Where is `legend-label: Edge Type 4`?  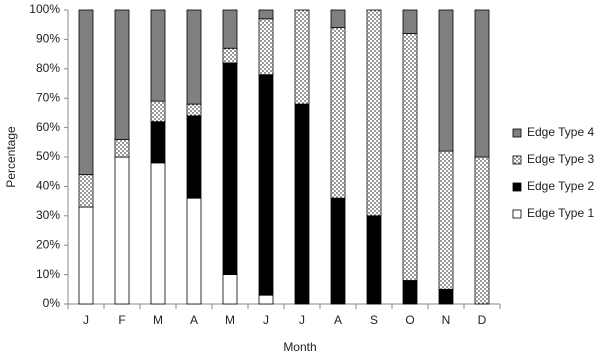
legend-label: Edge Type 4 is located at coordinates (560, 132).